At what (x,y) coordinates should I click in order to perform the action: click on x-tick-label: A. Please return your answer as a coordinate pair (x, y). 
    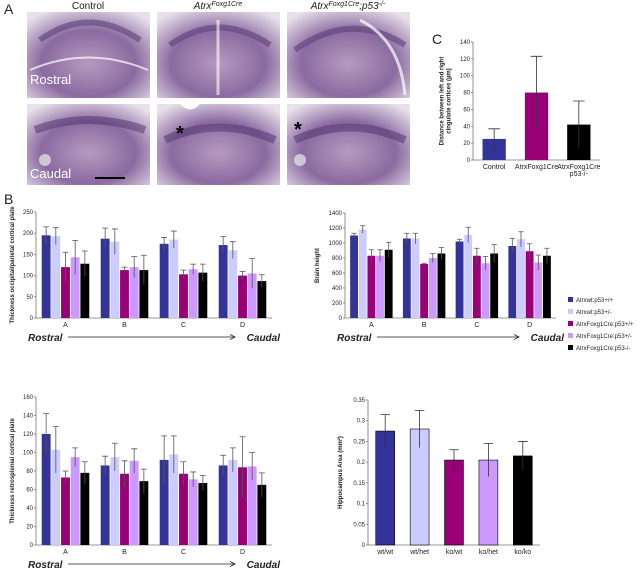
    Looking at the image, I should click on (371, 325).